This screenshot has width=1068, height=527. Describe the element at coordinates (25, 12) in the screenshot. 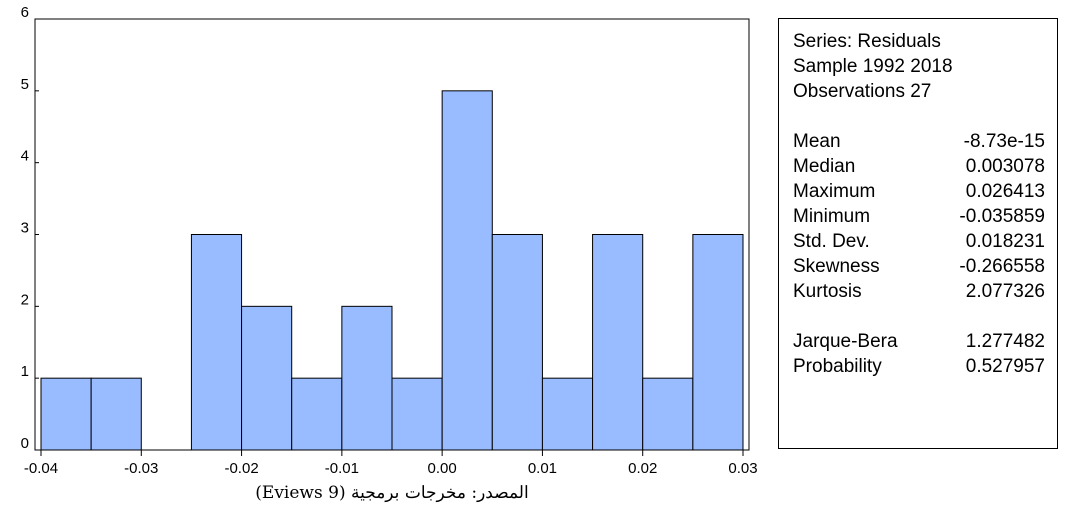

I see `y-tick-label: 6` at that location.